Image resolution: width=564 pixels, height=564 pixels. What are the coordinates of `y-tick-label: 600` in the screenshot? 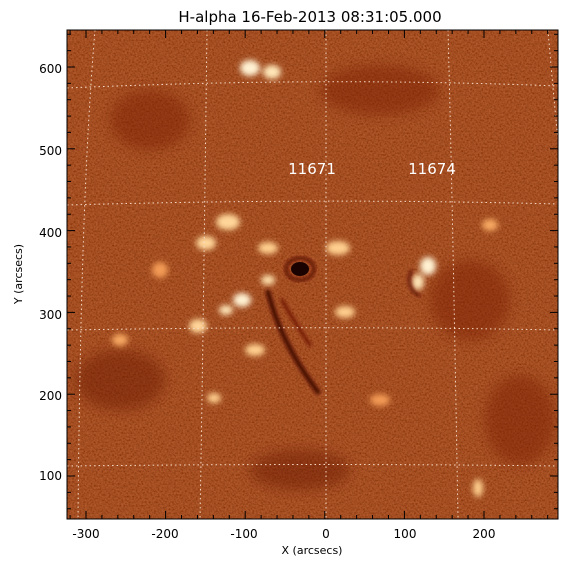 It's located at (50, 69).